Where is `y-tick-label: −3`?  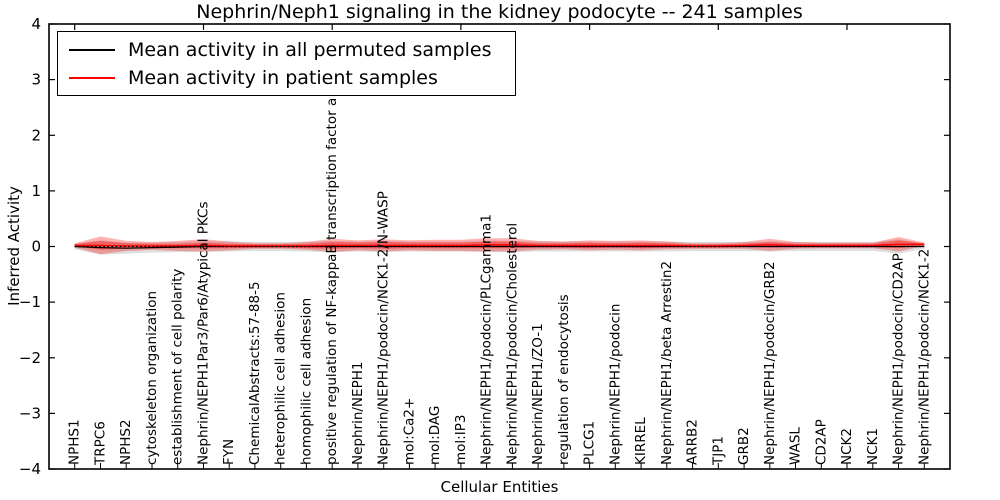
y-tick-label: −3 is located at coordinates (30, 413).